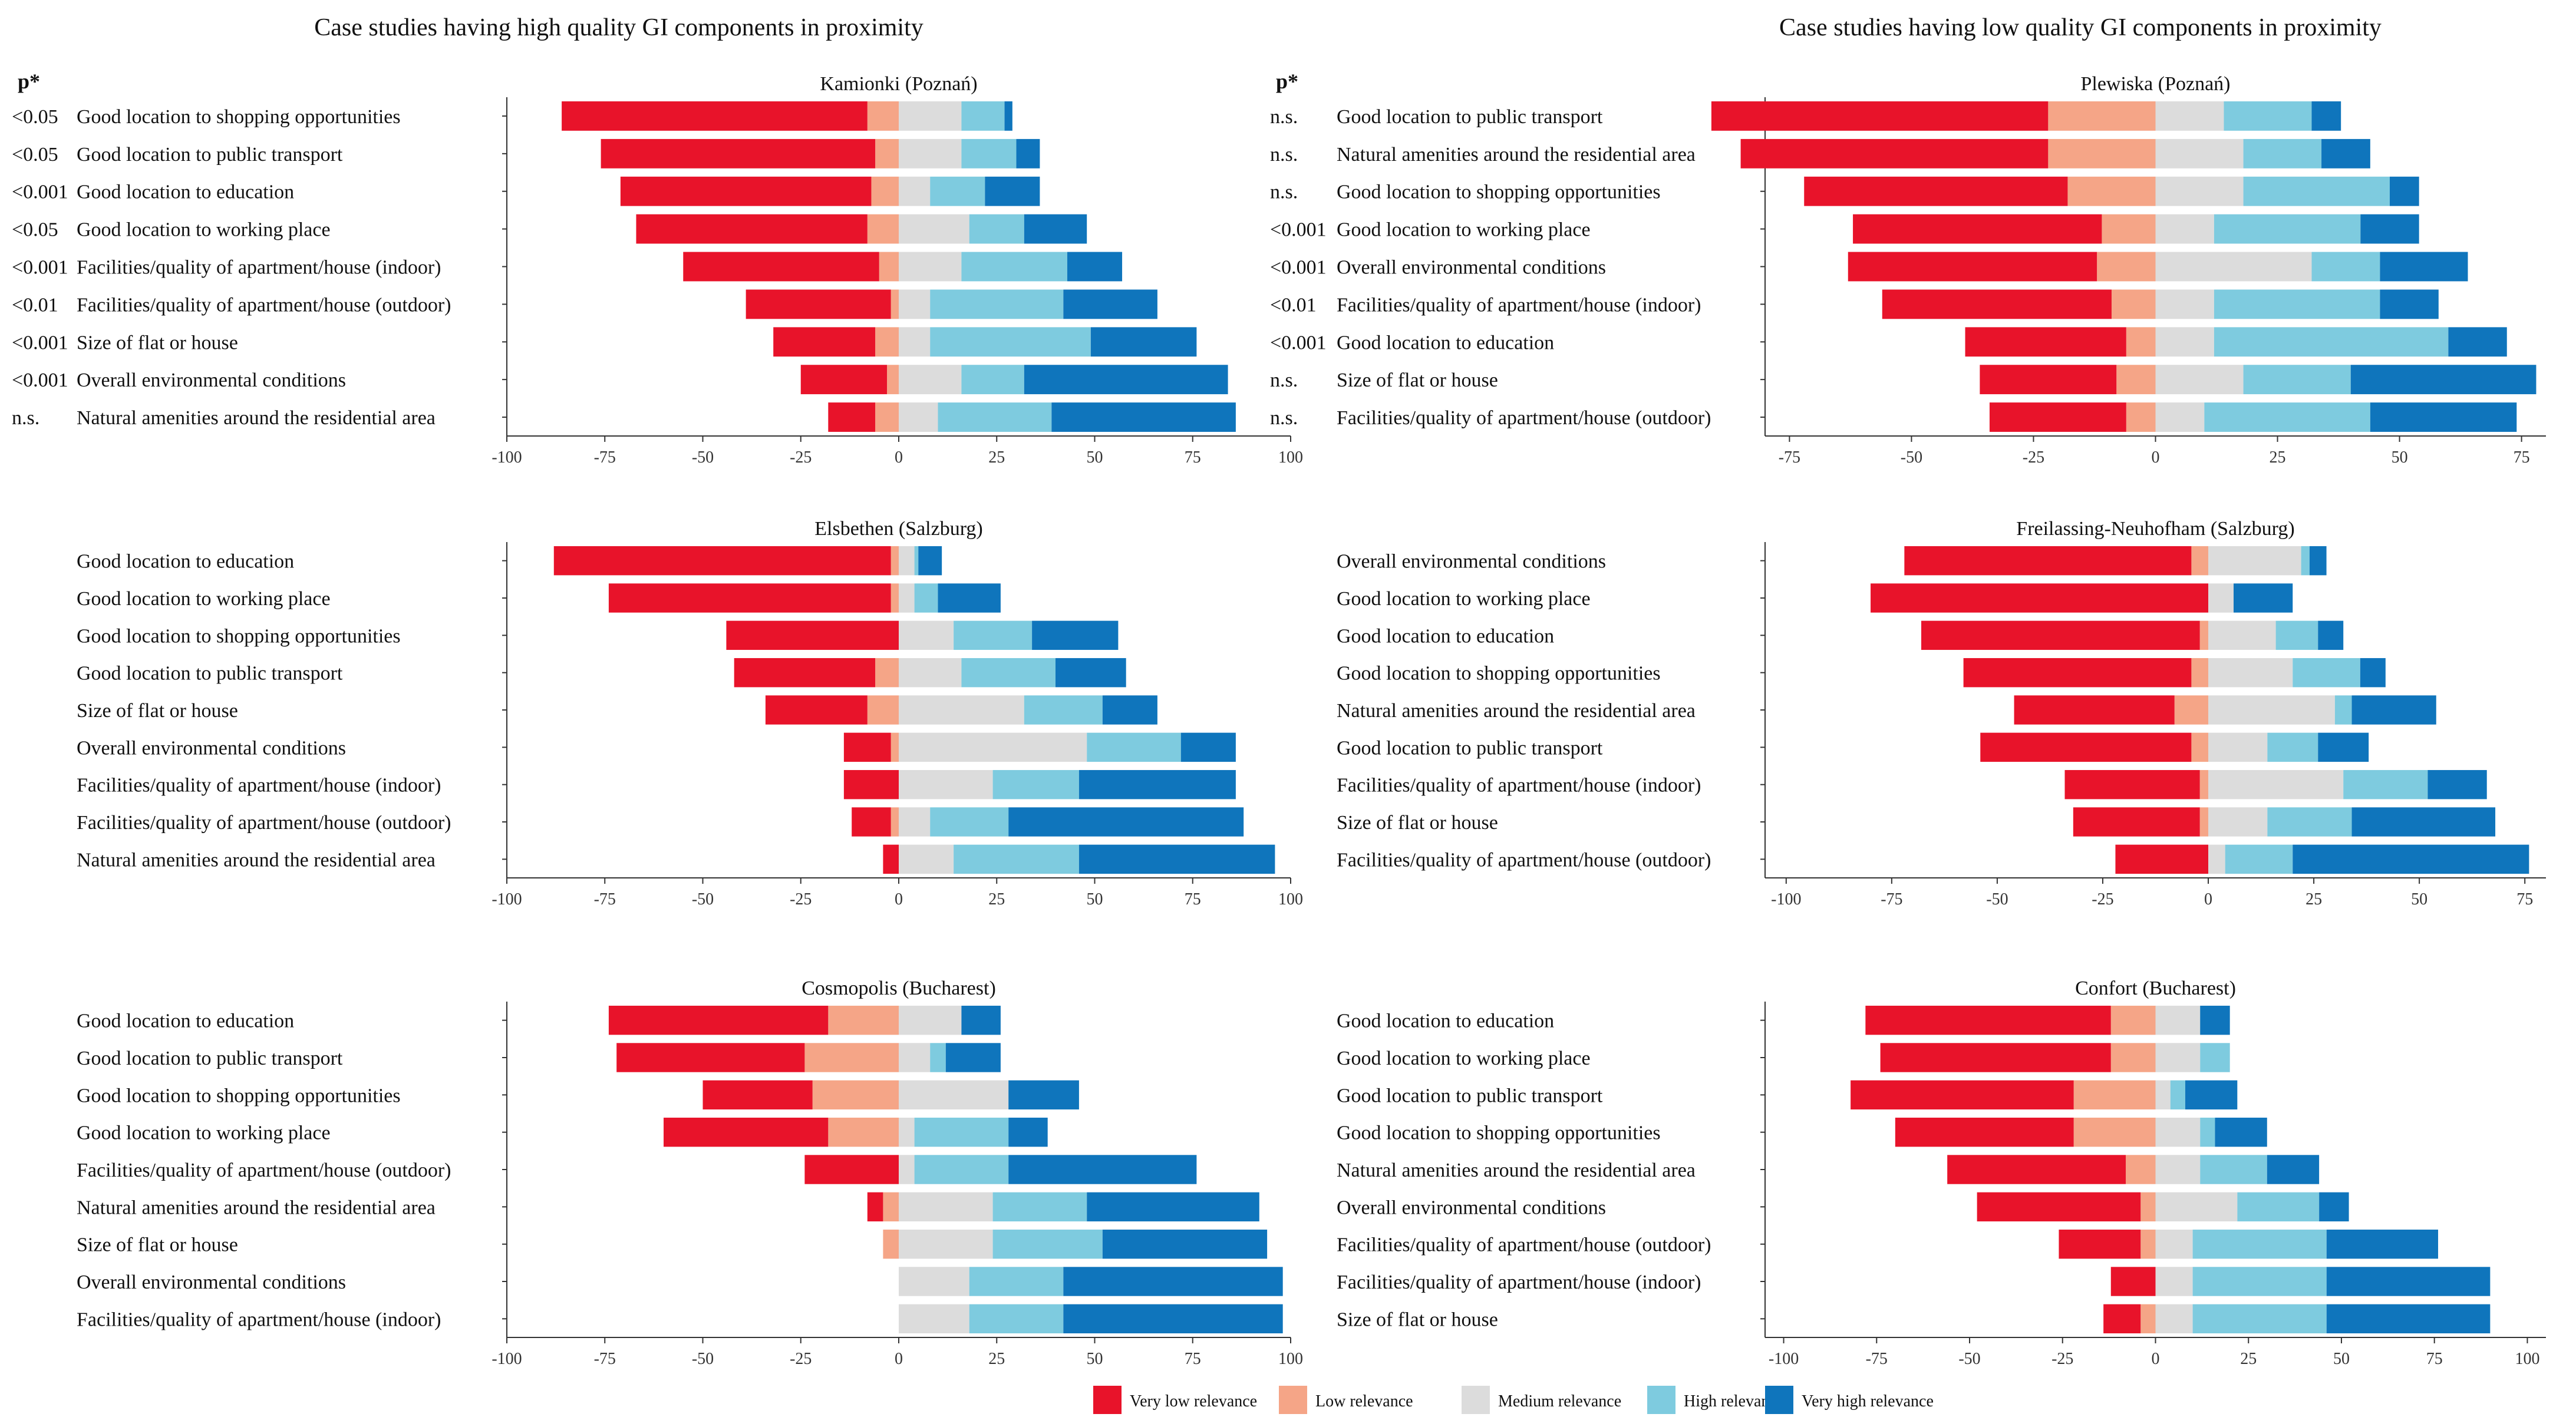  I want to click on category-label: Good location to public transport, so click(210, 674).